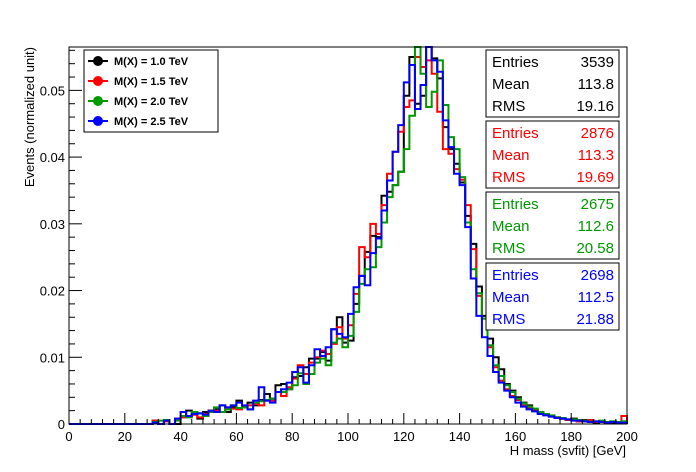 This screenshot has height=472, width=696. Describe the element at coordinates (151, 102) in the screenshot. I see `legend-label: M(X) = 2.0 TeV` at that location.